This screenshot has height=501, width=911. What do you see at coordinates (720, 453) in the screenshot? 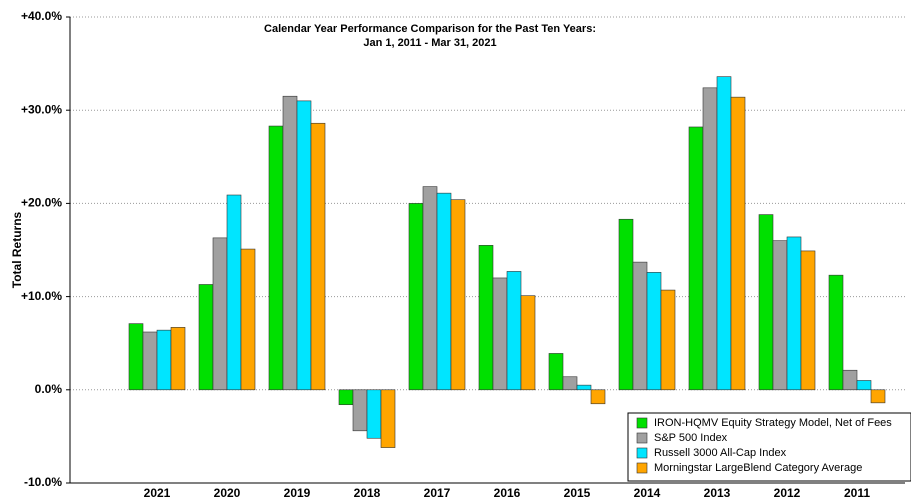
I see `legend-label: Russell 3000 All-Cap Index` at bounding box center [720, 453].